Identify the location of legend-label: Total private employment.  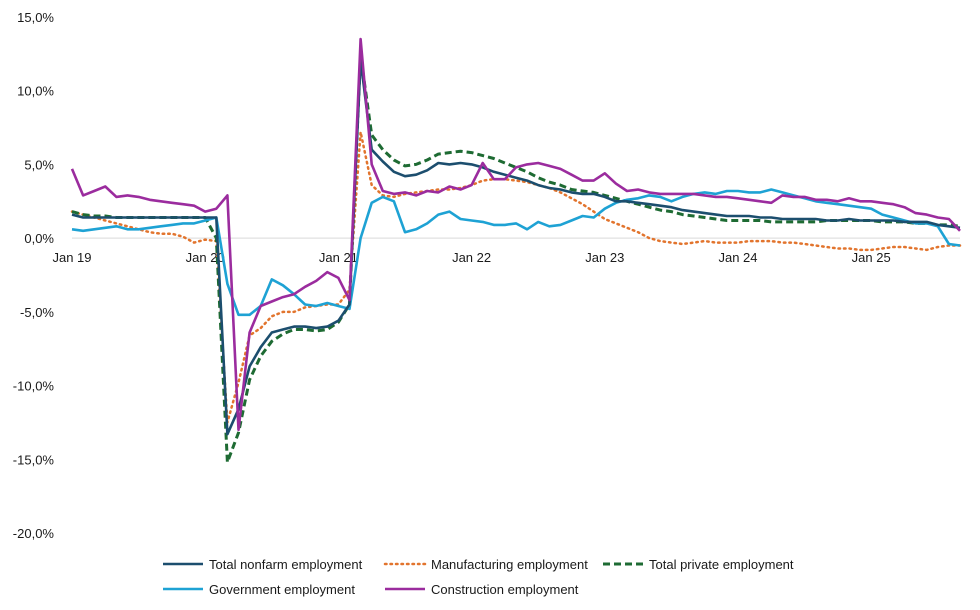
(721, 564).